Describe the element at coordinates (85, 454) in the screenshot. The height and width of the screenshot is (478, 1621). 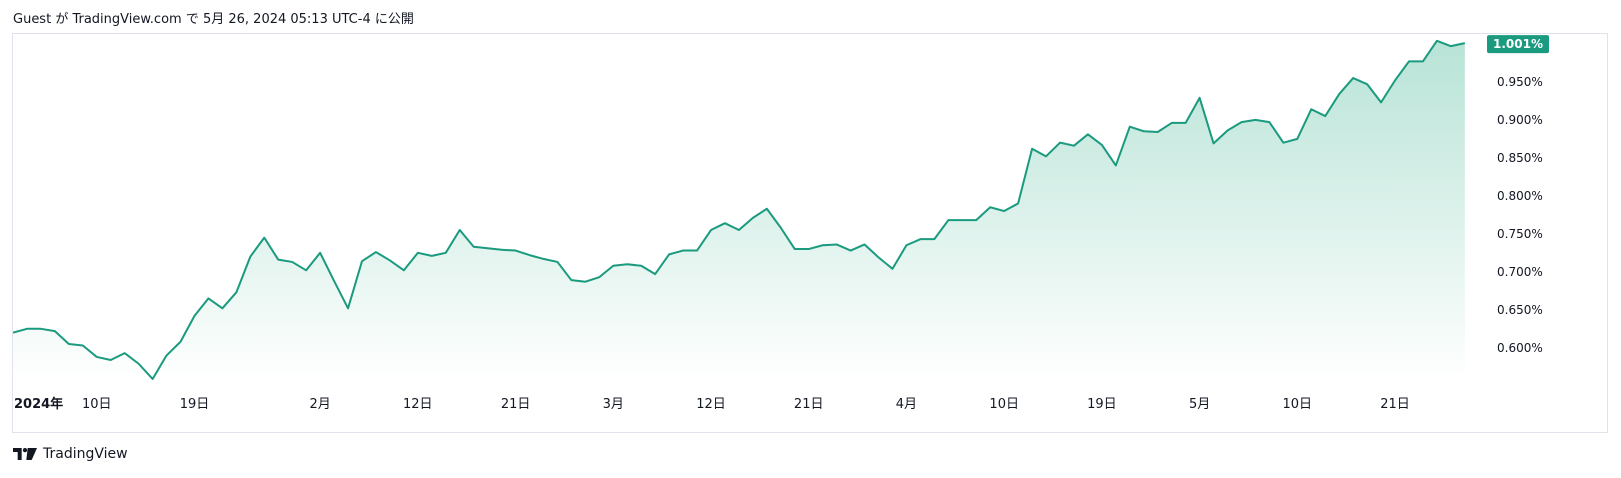
I see `footer-brand: TradingView` at that location.